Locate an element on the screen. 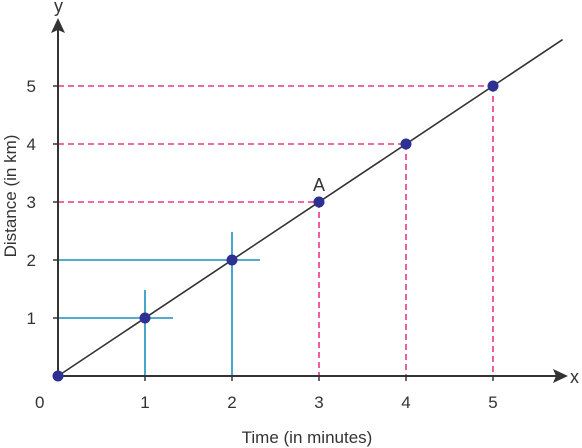 Image resolution: width=582 pixels, height=448 pixels. x-axis-name: x is located at coordinates (574, 377).